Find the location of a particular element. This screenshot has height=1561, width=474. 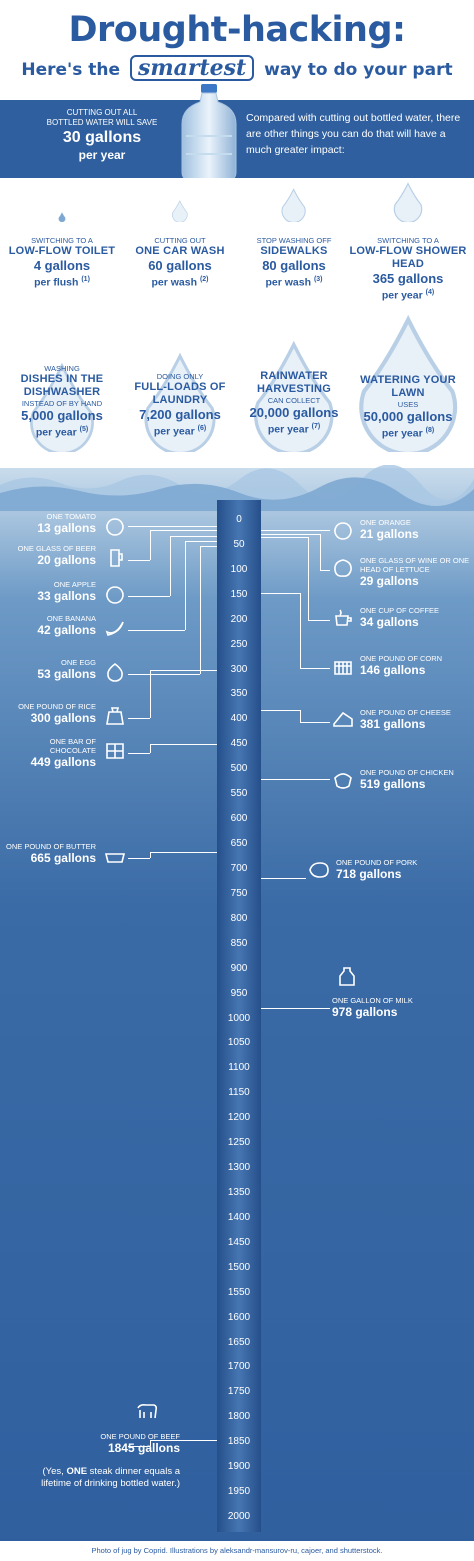

tip-pre: SWITCHING TO A is located at coordinates (62, 240).